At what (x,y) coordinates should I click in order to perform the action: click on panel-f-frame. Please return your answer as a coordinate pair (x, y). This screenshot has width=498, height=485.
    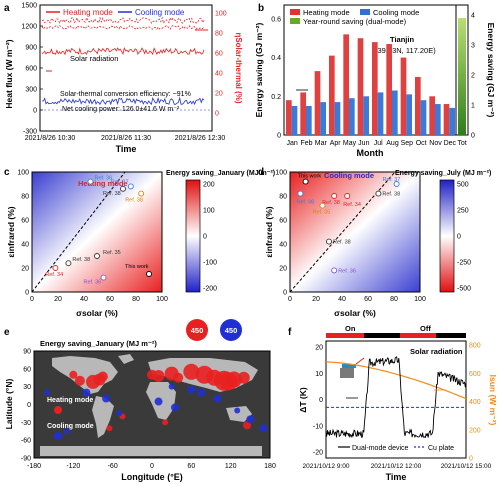
    Looking at the image, I should click on (396, 399).